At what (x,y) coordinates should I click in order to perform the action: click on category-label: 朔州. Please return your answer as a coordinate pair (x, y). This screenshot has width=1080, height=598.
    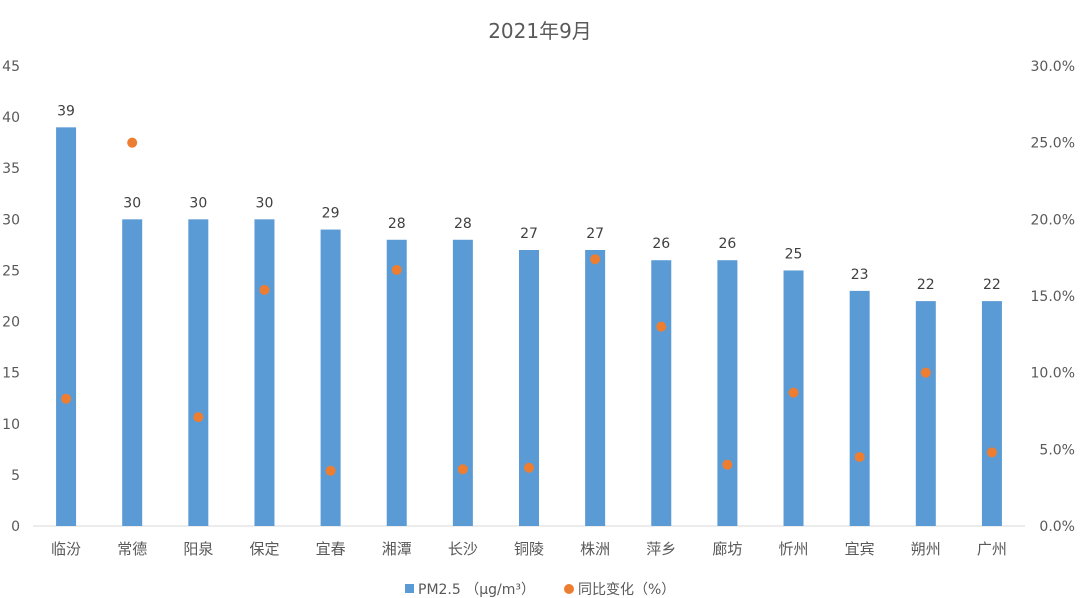
    Looking at the image, I should click on (926, 549).